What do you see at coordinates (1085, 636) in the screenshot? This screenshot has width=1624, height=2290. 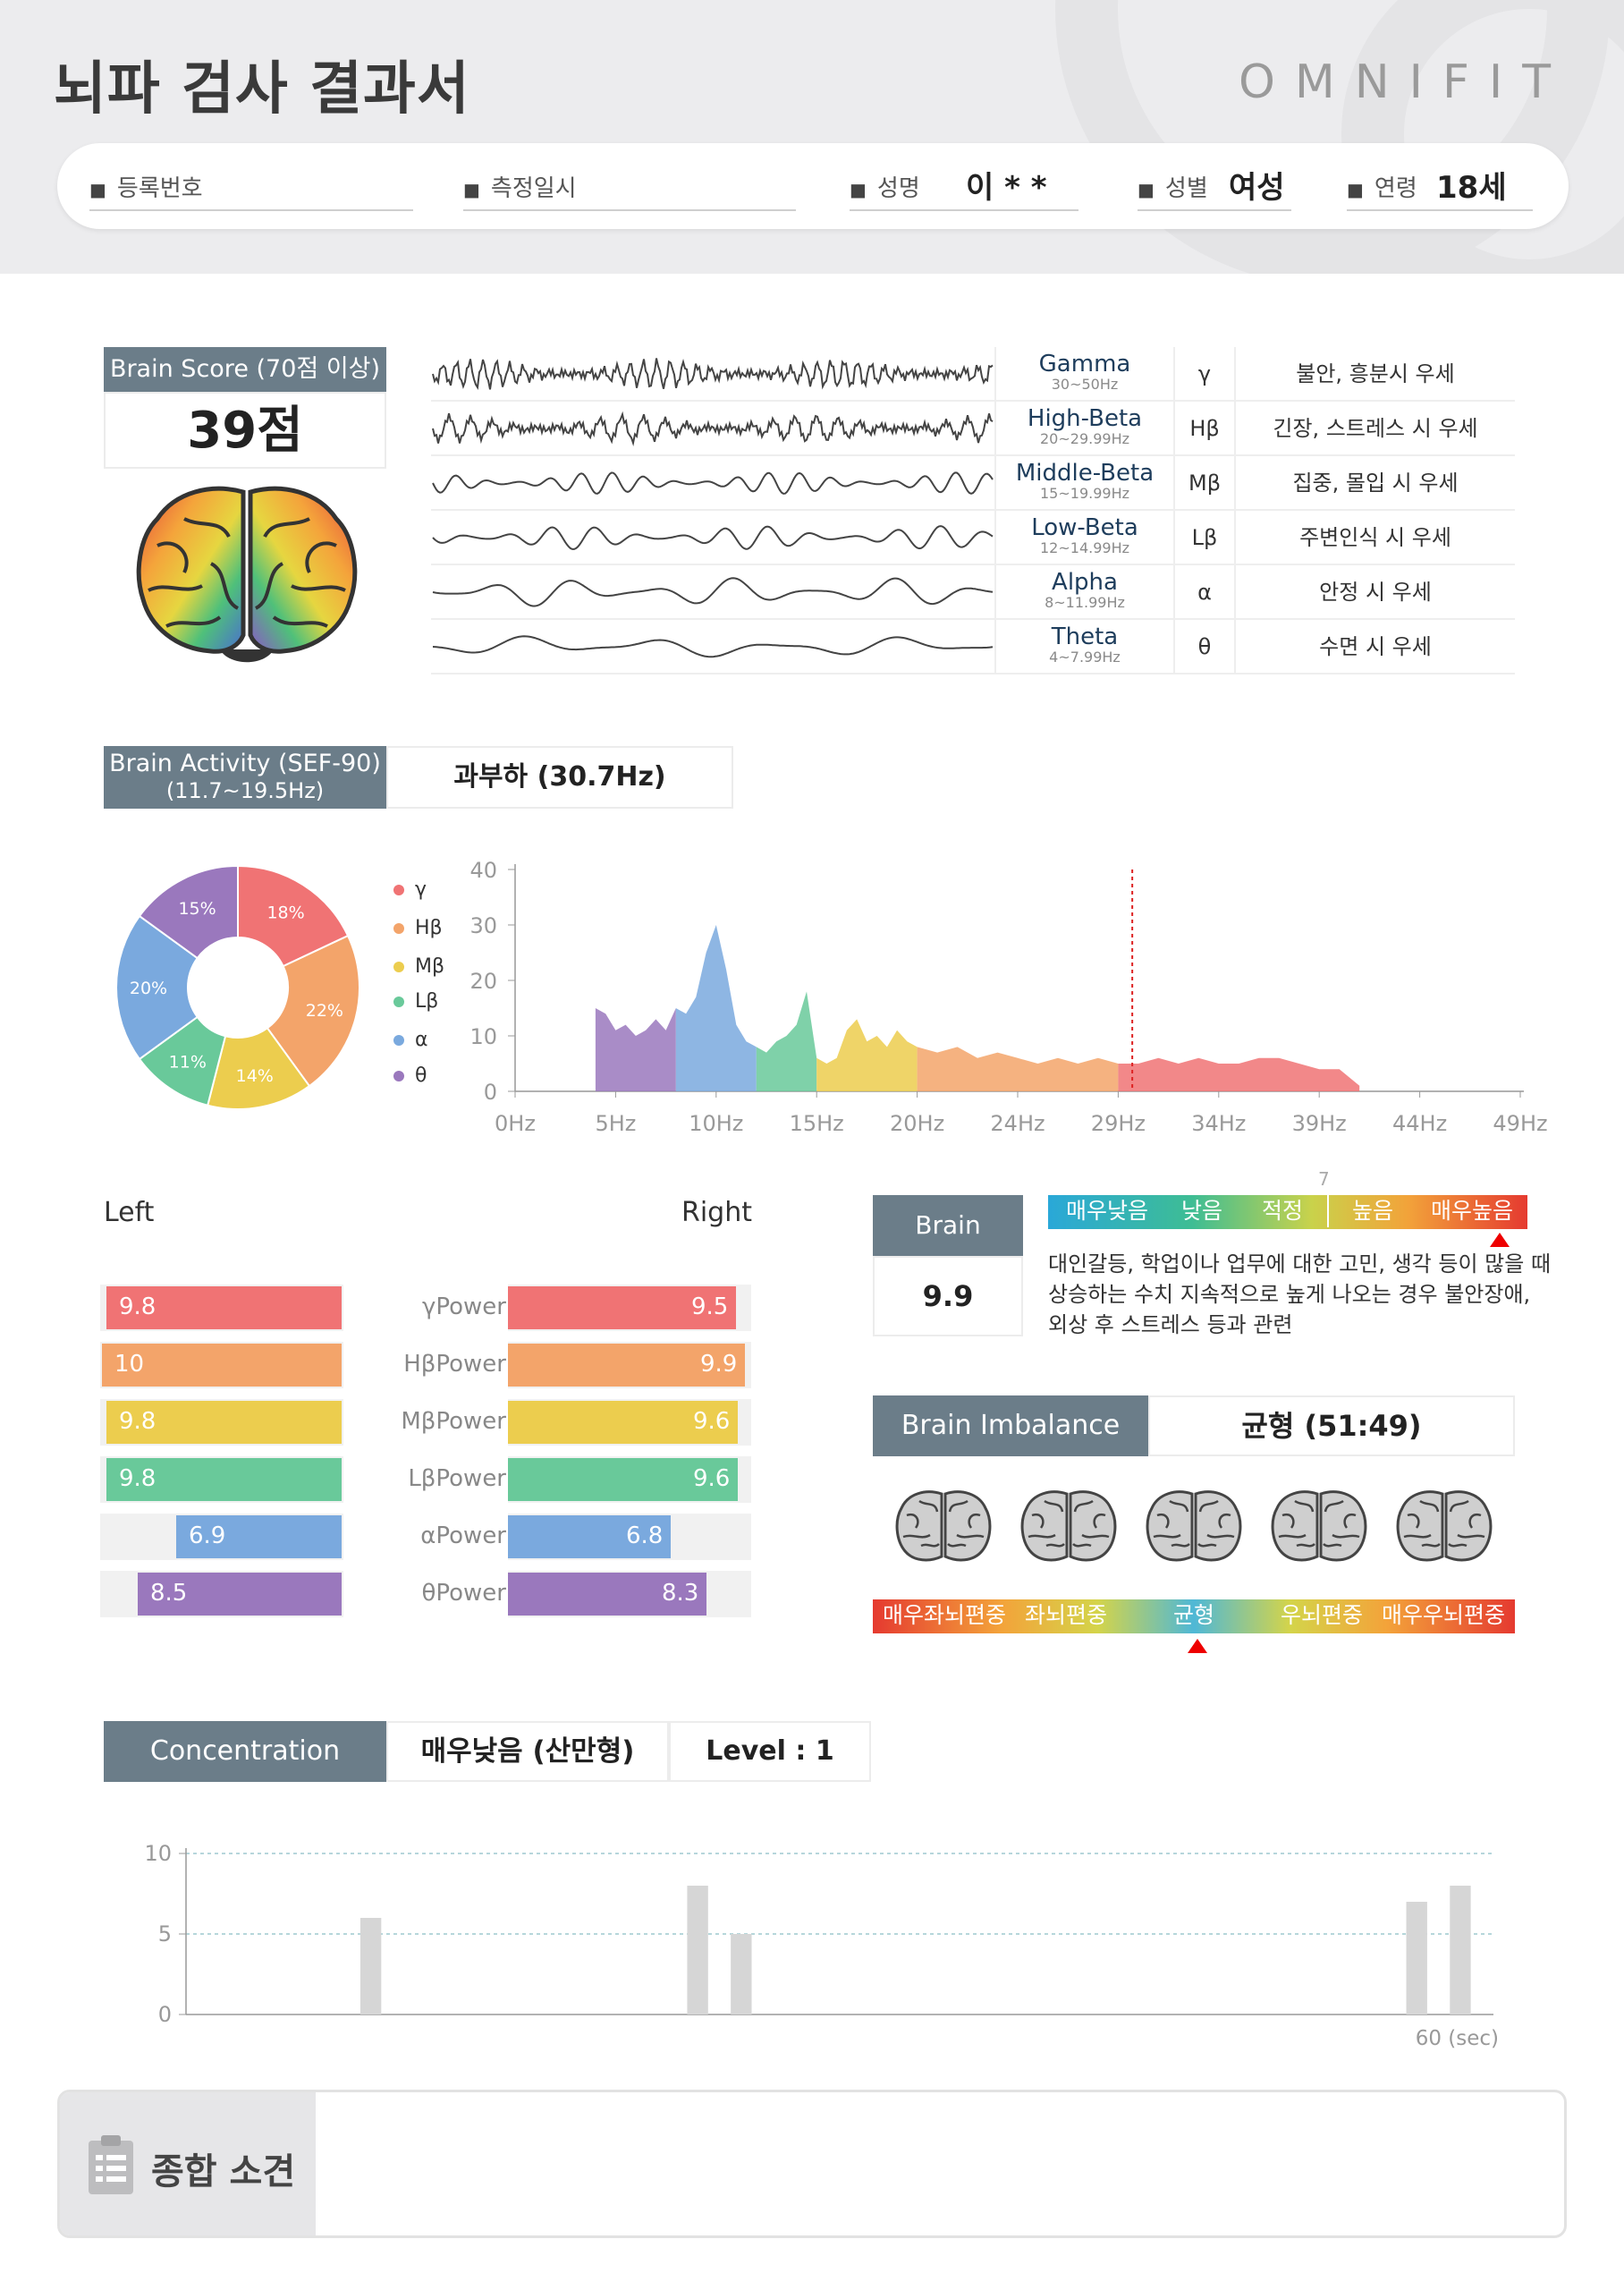 I see `wave-name: Theta` at bounding box center [1085, 636].